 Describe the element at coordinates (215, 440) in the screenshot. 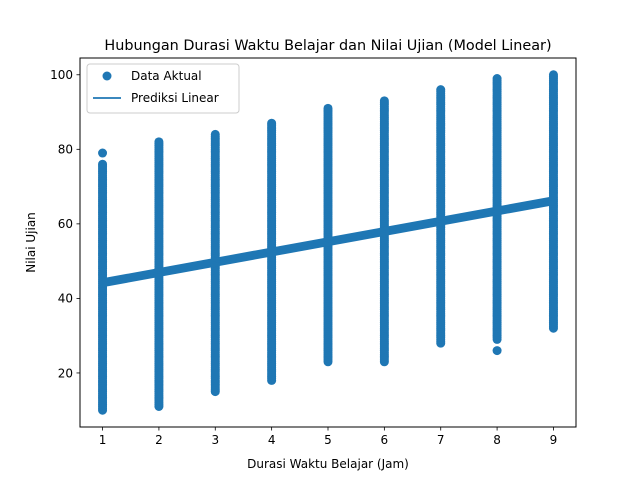

I see `x-tick-label: 3` at that location.